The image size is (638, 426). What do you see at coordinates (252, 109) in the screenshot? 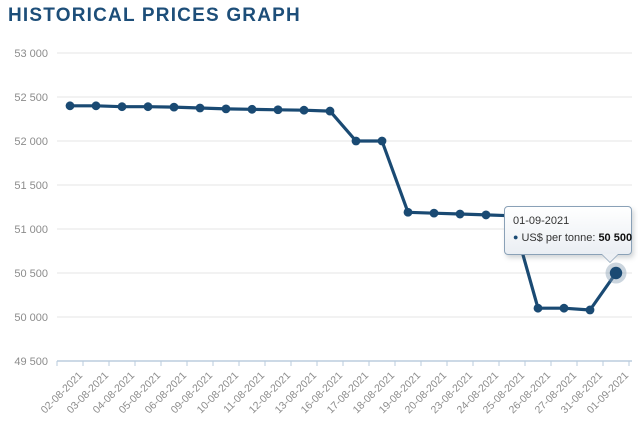
I see `data-point-11-08-2021` at bounding box center [252, 109].